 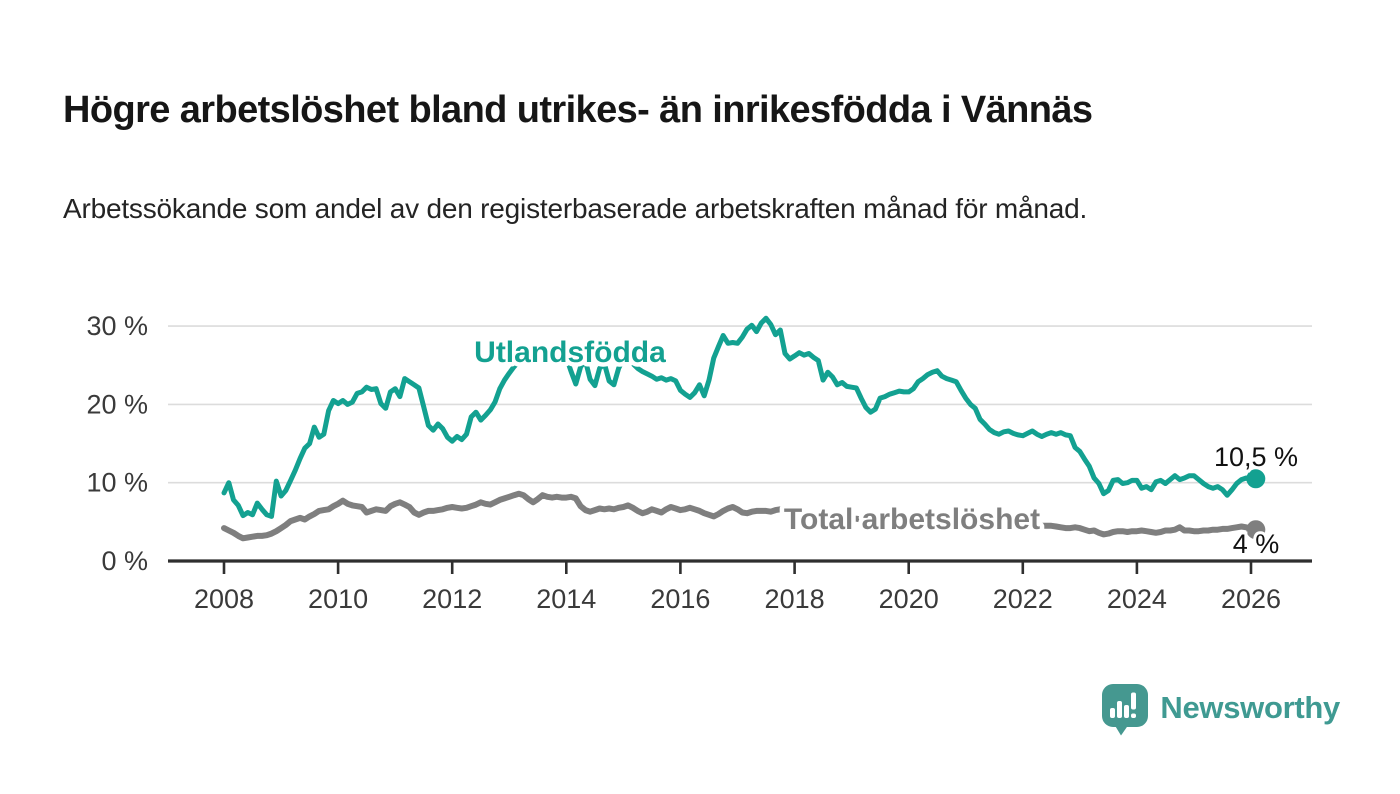 What do you see at coordinates (1256, 479) in the screenshot?
I see `end-dot-utlandsfodda` at bounding box center [1256, 479].